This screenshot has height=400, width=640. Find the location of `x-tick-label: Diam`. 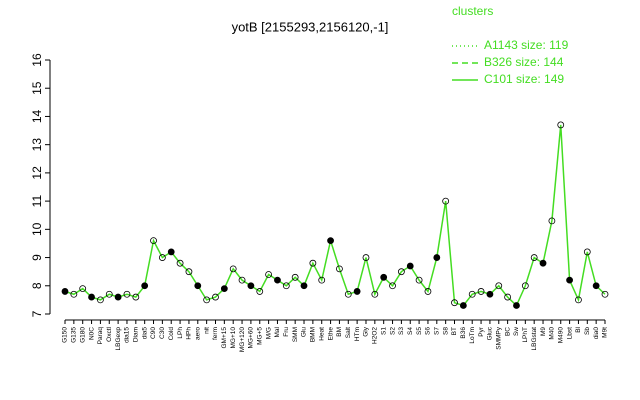

x-tick-label: Diam is located at coordinates (136, 334).